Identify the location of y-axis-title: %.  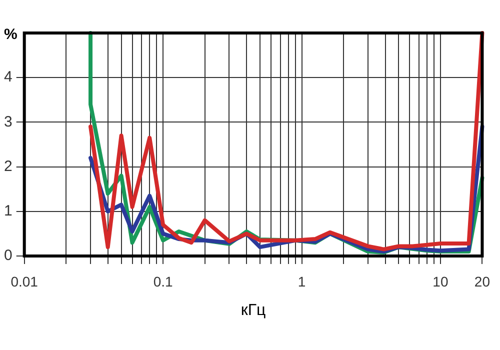
(11, 35).